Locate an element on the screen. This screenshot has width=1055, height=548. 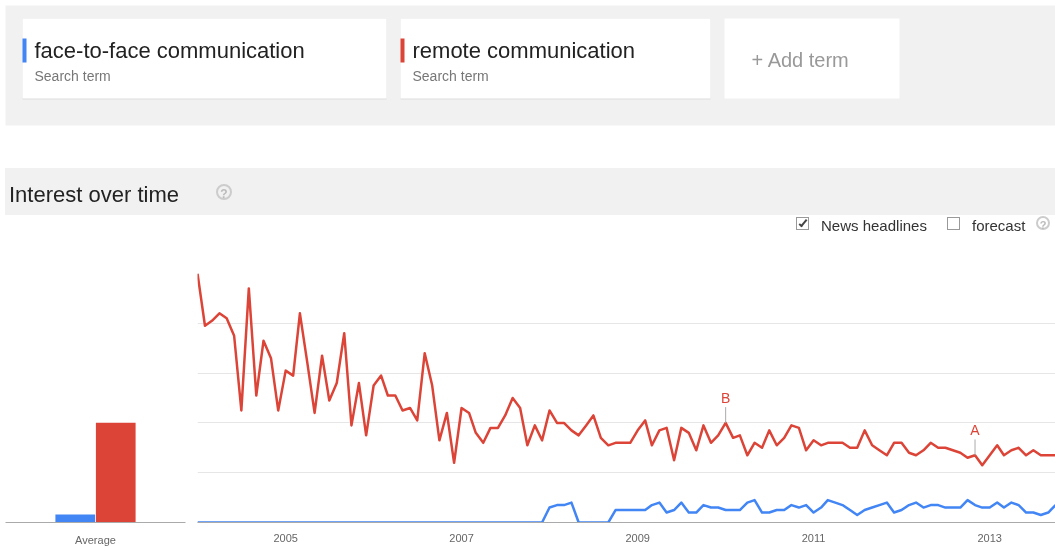
annotation: A is located at coordinates (975, 430).